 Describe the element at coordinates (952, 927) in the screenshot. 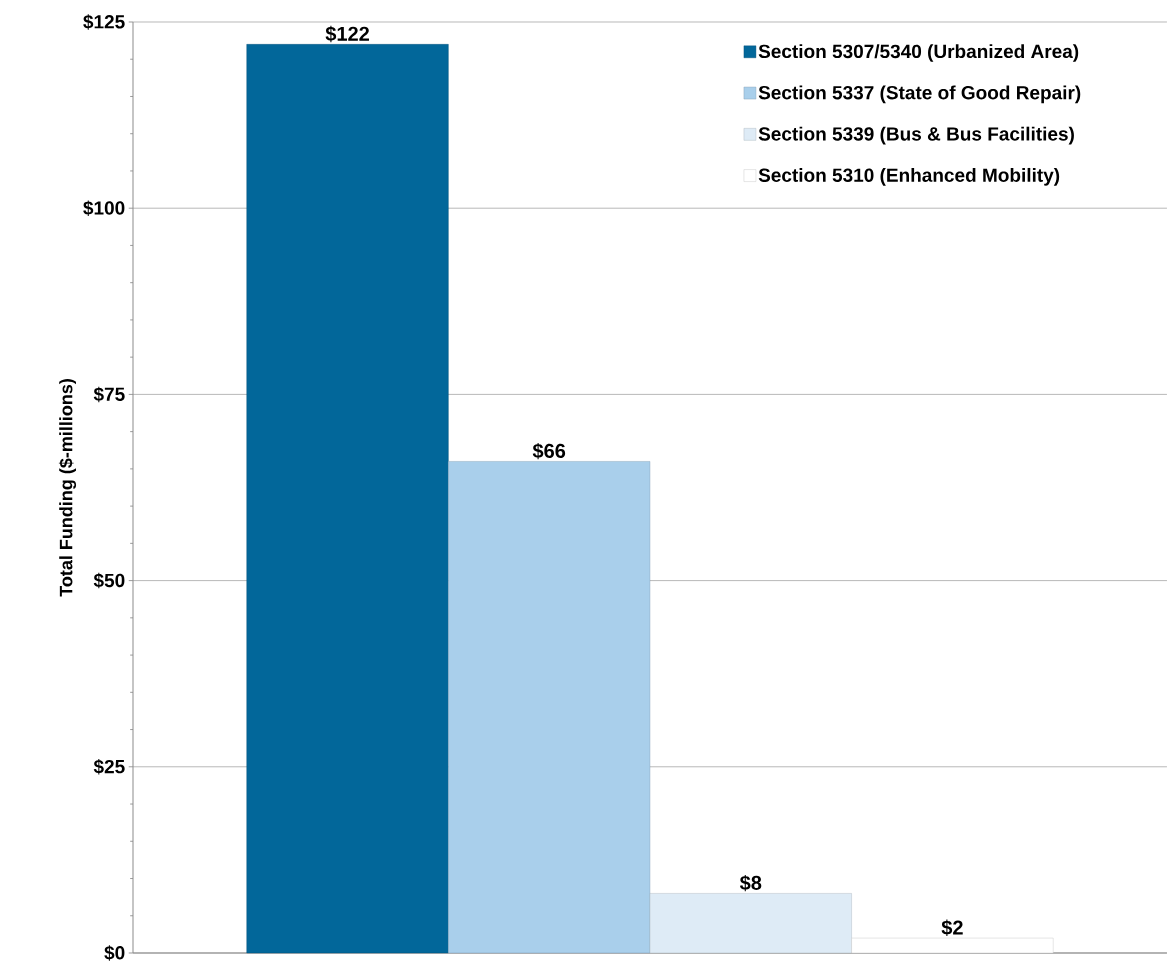

I see `data-label: $2` at that location.